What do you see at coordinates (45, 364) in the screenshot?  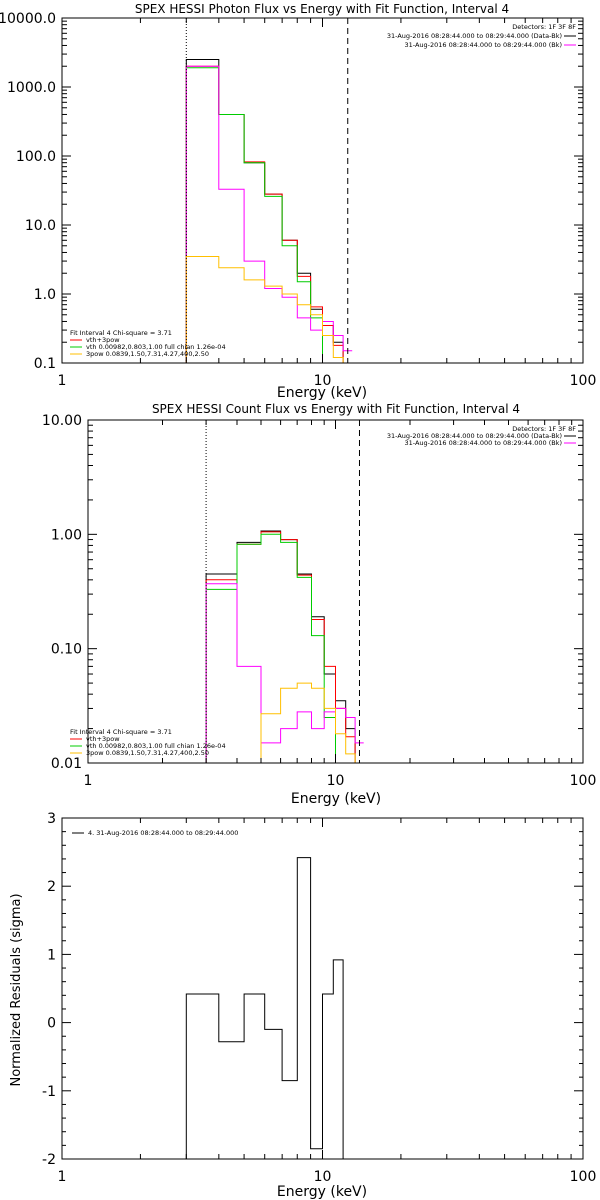 I see `y-tick-label: 0.1` at bounding box center [45, 364].